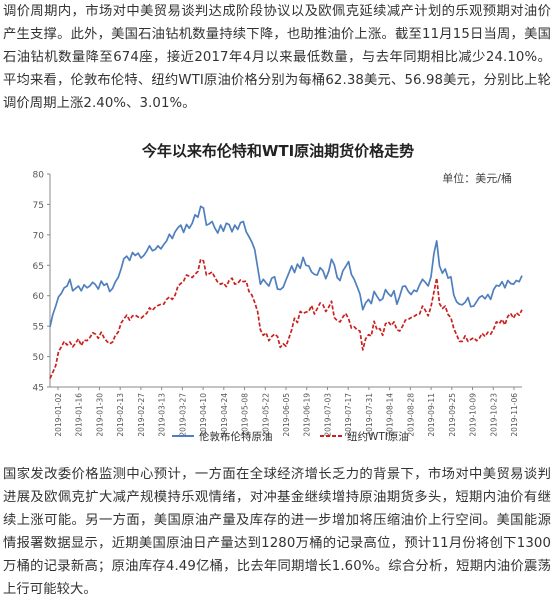 The image size is (557, 611). Describe the element at coordinates (79, 415) in the screenshot. I see `x-tick-label: 2019-01-16` at that location.